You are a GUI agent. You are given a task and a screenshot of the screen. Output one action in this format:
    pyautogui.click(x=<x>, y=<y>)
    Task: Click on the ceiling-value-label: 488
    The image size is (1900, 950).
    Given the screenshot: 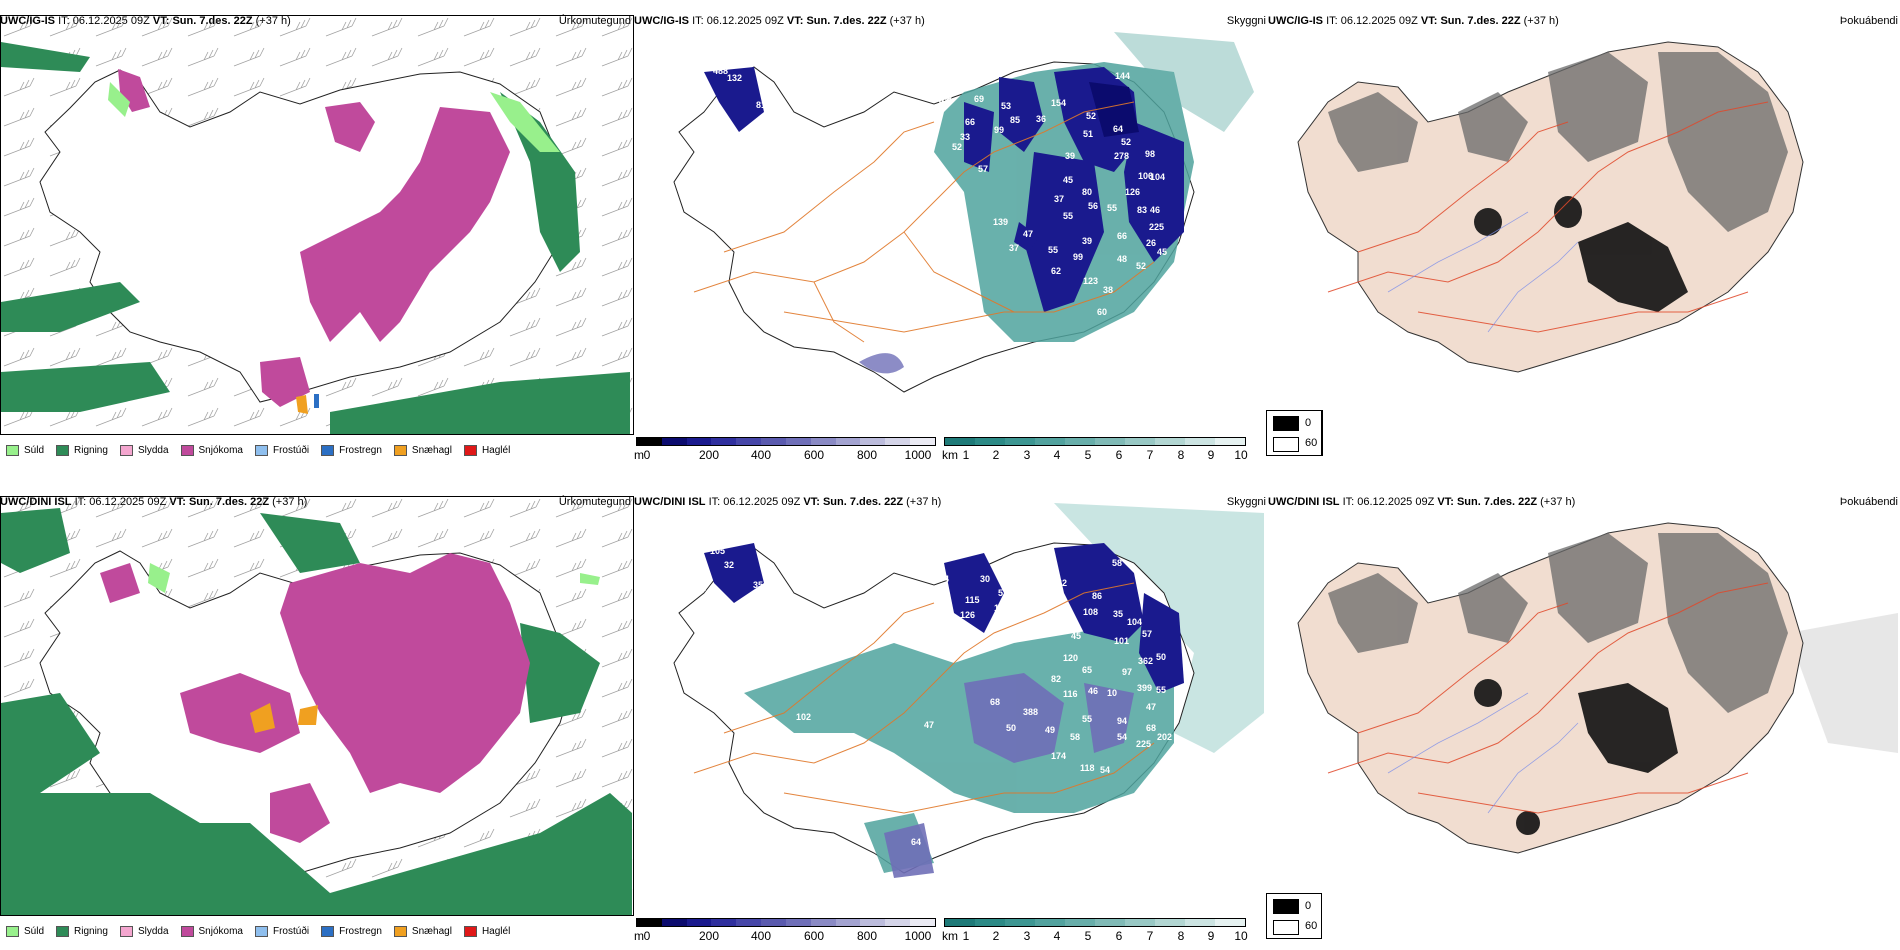 What is the action you would take?
    pyautogui.click(x=720, y=71)
    